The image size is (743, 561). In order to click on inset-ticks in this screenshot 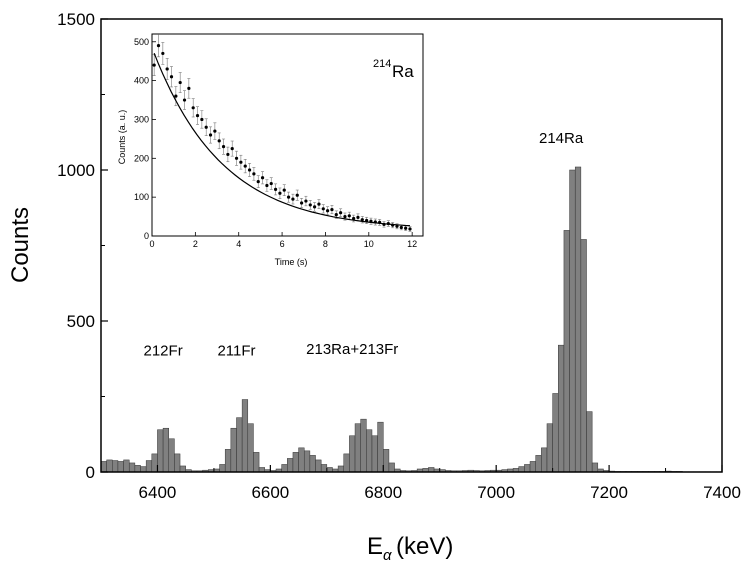, I will do `click(282, 139)`.